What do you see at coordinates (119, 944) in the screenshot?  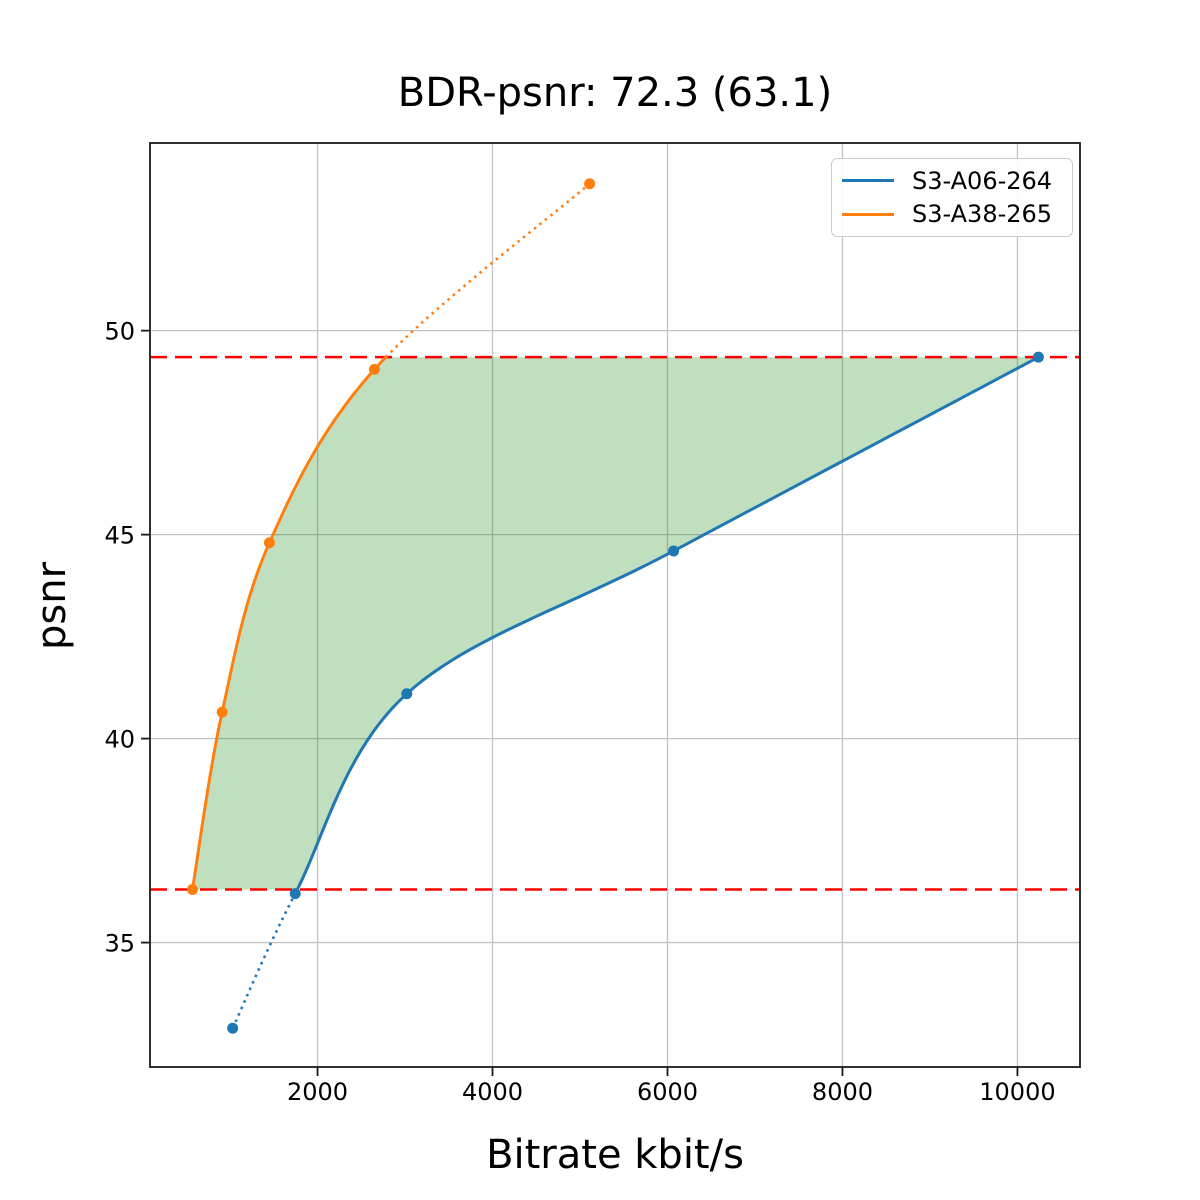 I see `y-tick-label: 35` at bounding box center [119, 944].